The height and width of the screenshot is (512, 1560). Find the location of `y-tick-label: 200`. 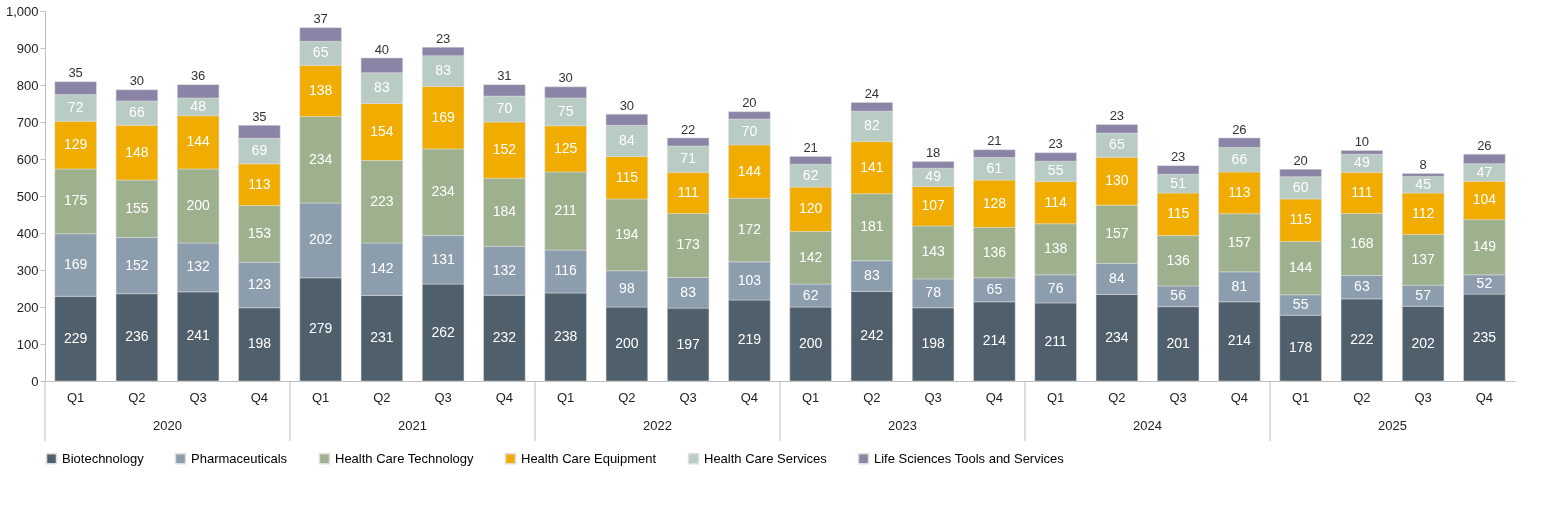

y-tick-label: 200 is located at coordinates (27, 307).